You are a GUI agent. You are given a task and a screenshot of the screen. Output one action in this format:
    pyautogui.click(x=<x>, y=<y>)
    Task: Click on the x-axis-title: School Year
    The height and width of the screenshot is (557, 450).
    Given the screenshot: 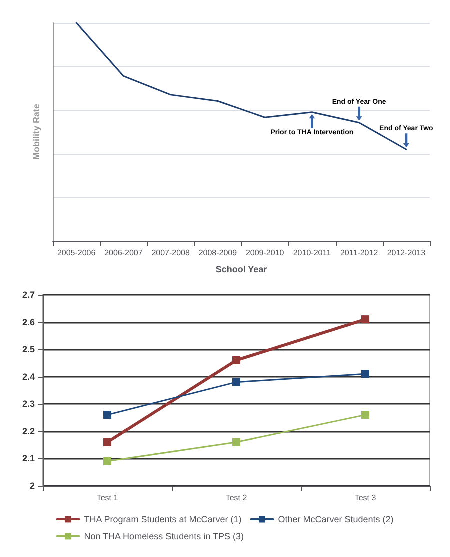 What is the action you would take?
    pyautogui.click(x=242, y=269)
    